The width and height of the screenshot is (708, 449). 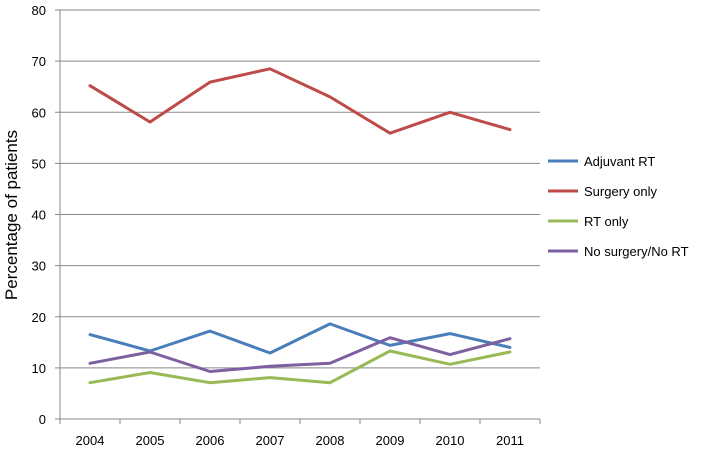 What do you see at coordinates (620, 191) in the screenshot?
I see `legend-label: Surgery only` at bounding box center [620, 191].